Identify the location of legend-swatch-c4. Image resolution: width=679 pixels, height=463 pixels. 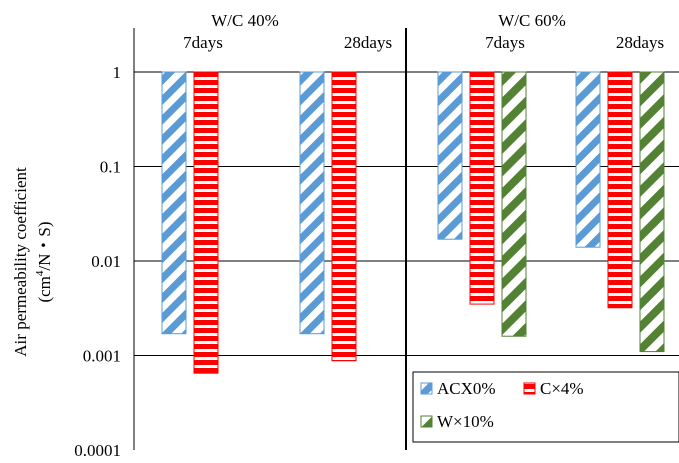
(529, 388).